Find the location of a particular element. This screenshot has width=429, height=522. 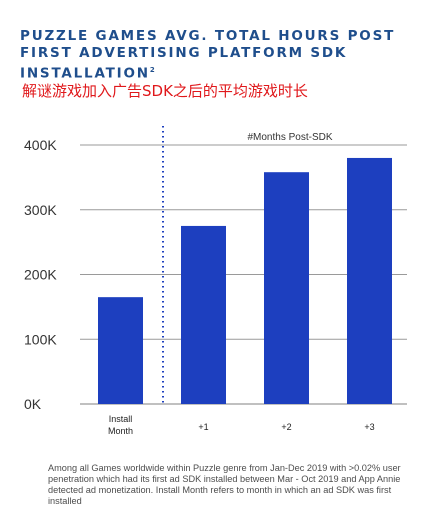

x-tick-label-line: +2 is located at coordinates (286, 427).